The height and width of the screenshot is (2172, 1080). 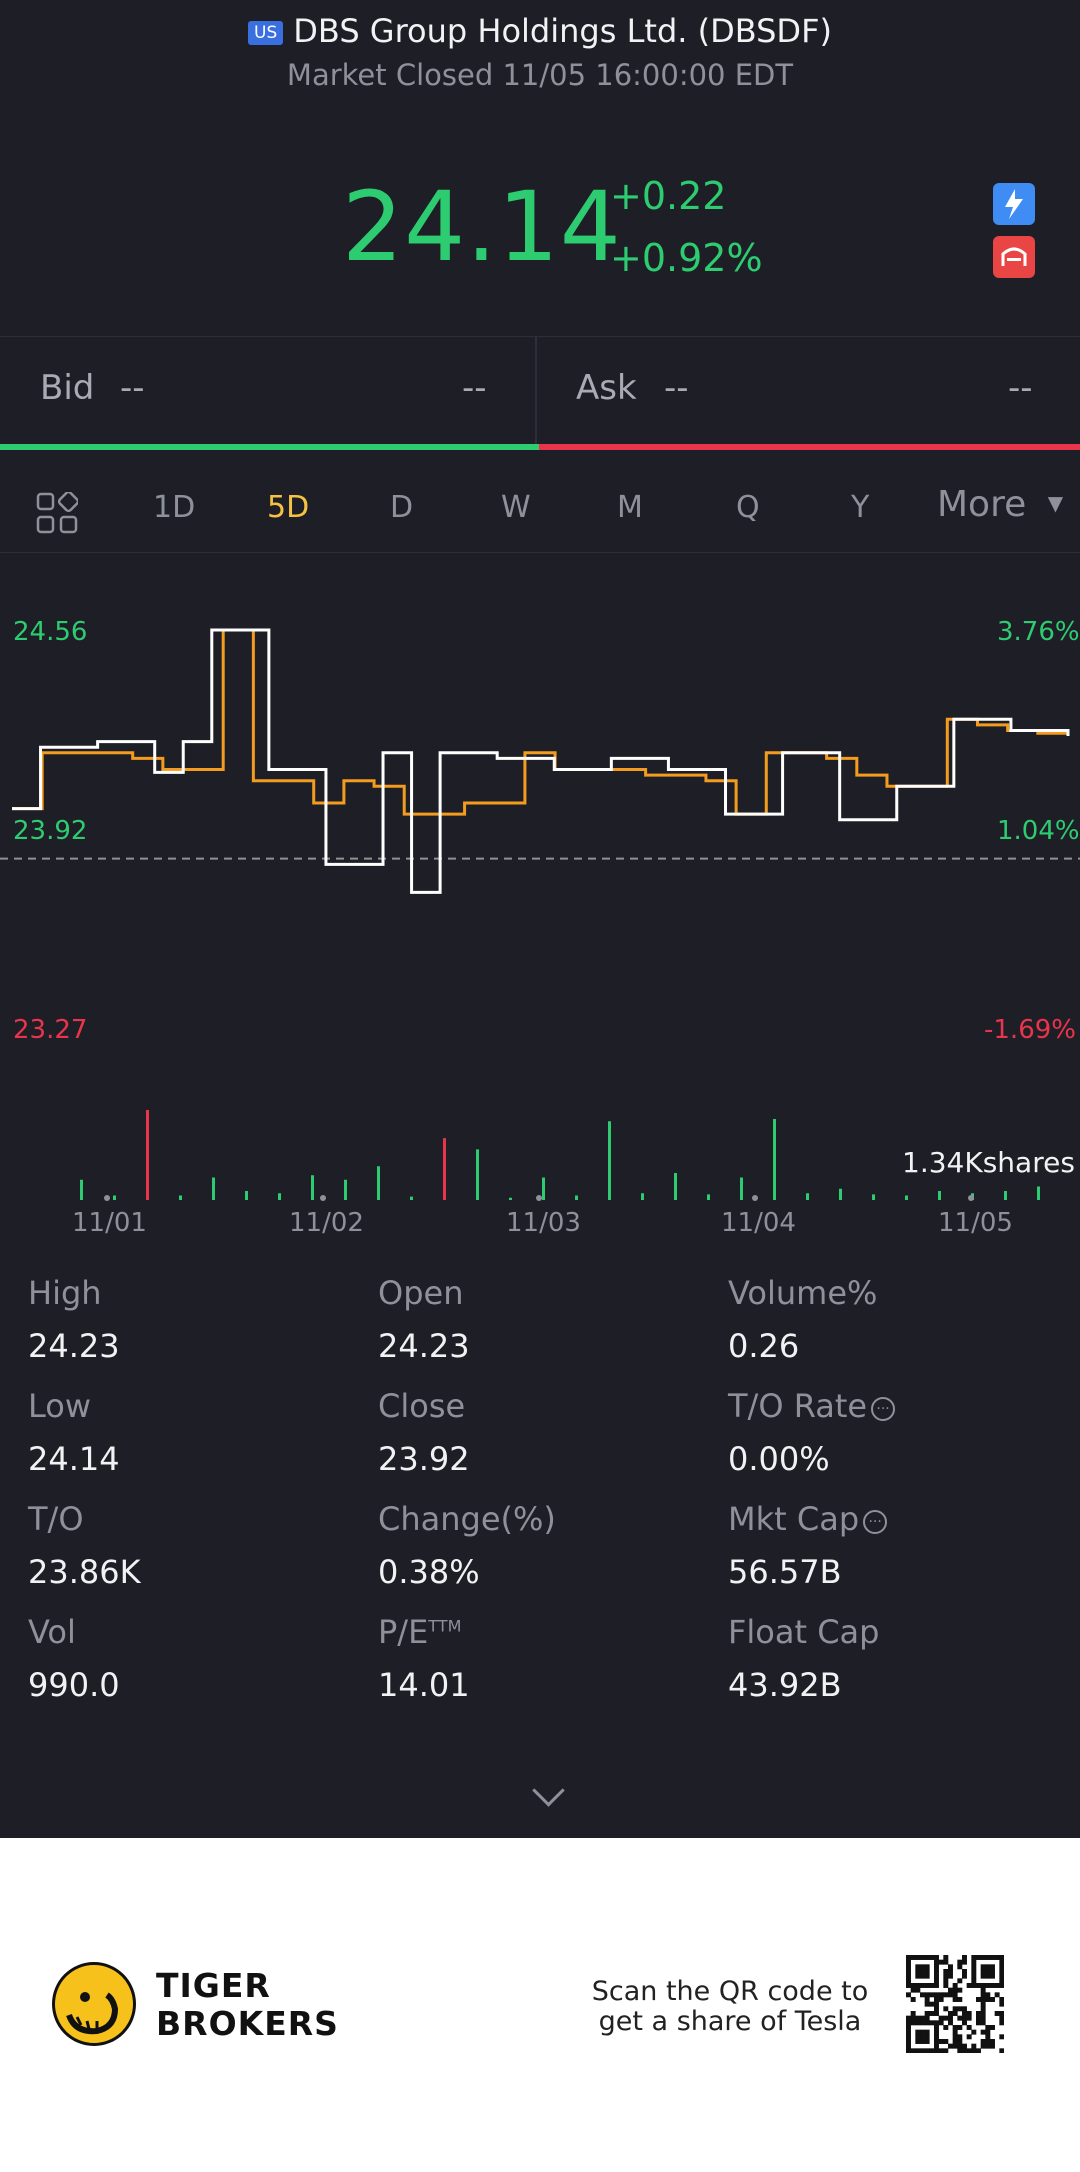 What do you see at coordinates (540, 390) in the screenshot?
I see `bid-ask-row` at bounding box center [540, 390].